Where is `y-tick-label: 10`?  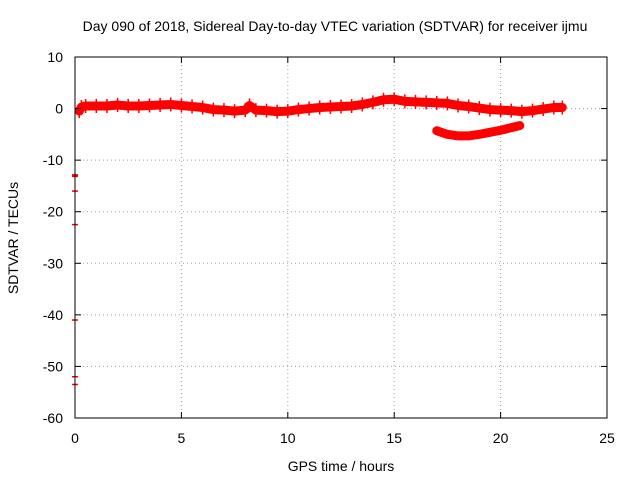
y-tick-label: 10 is located at coordinates (55, 57).